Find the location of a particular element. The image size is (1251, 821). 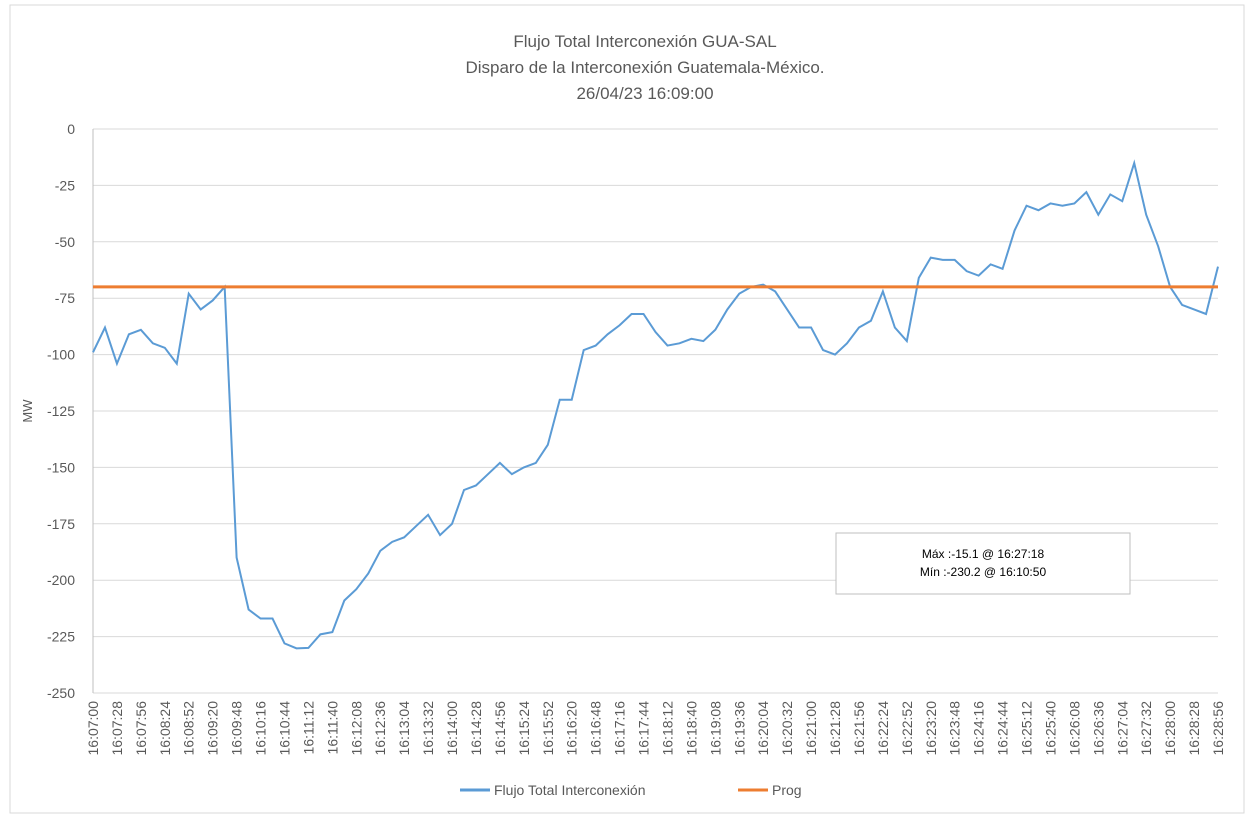

y-tick-label: -50 is located at coordinates (65, 242).